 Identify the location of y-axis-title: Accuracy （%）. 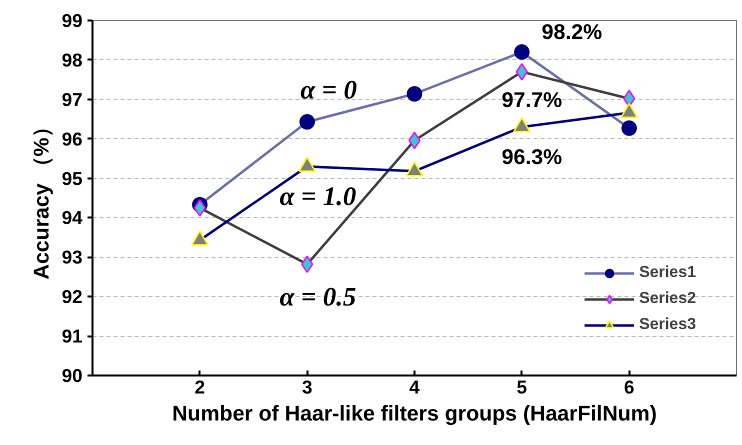
(42, 198).